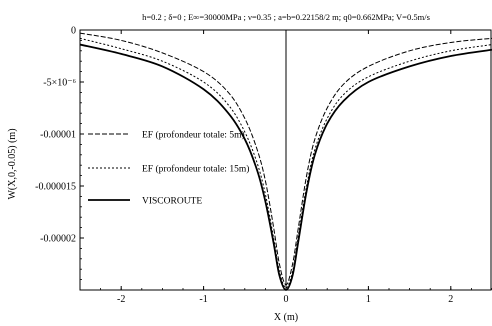 Image resolution: width=492 pixels, height=326 pixels. I want to click on x-tick-label: -1, so click(203, 299).